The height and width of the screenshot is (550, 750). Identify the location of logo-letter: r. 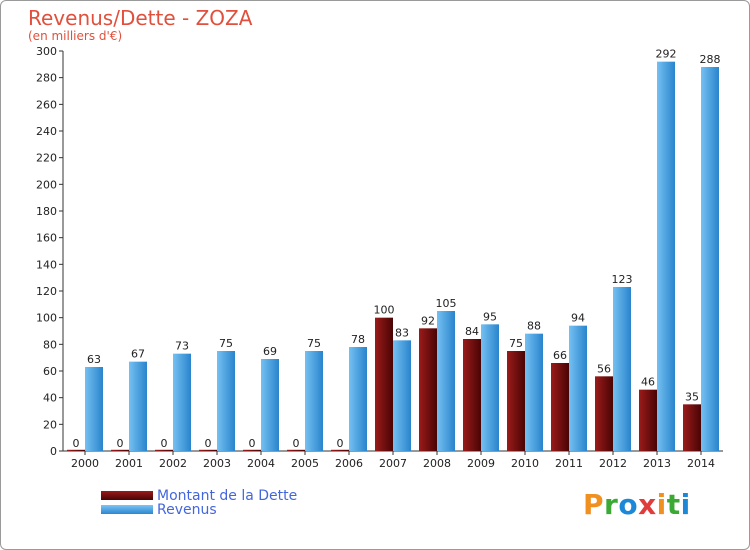
(611, 504).